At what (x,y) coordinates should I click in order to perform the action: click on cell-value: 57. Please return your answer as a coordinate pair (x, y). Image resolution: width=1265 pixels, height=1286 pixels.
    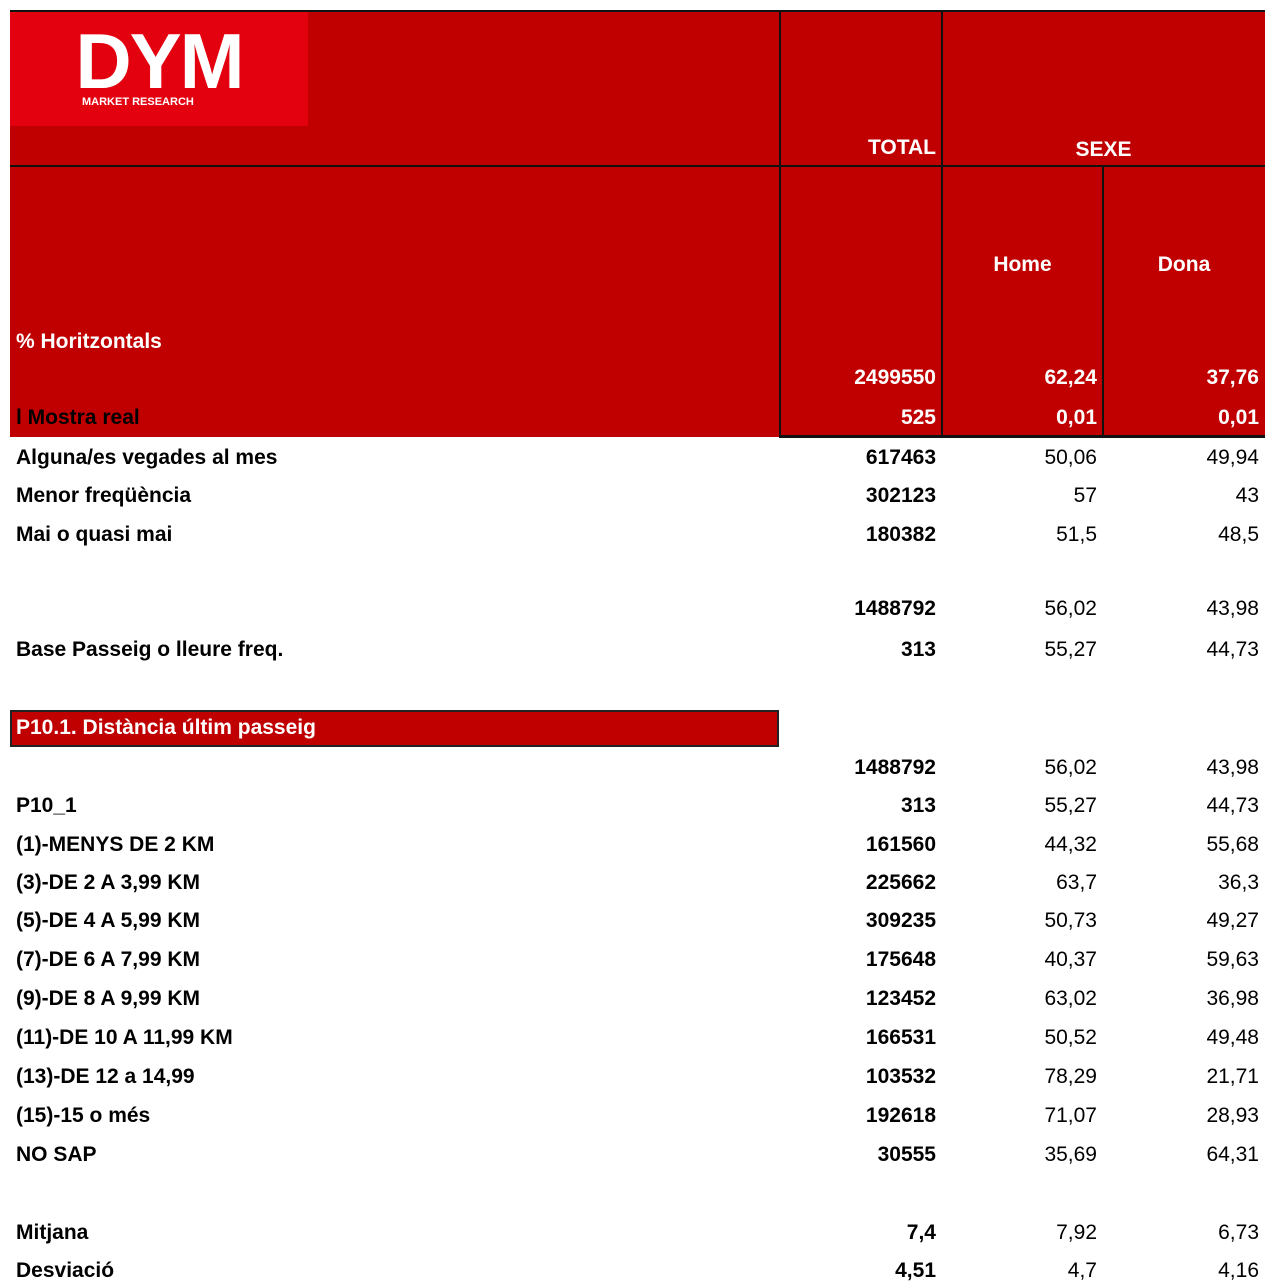
    Looking at the image, I should click on (1085, 495).